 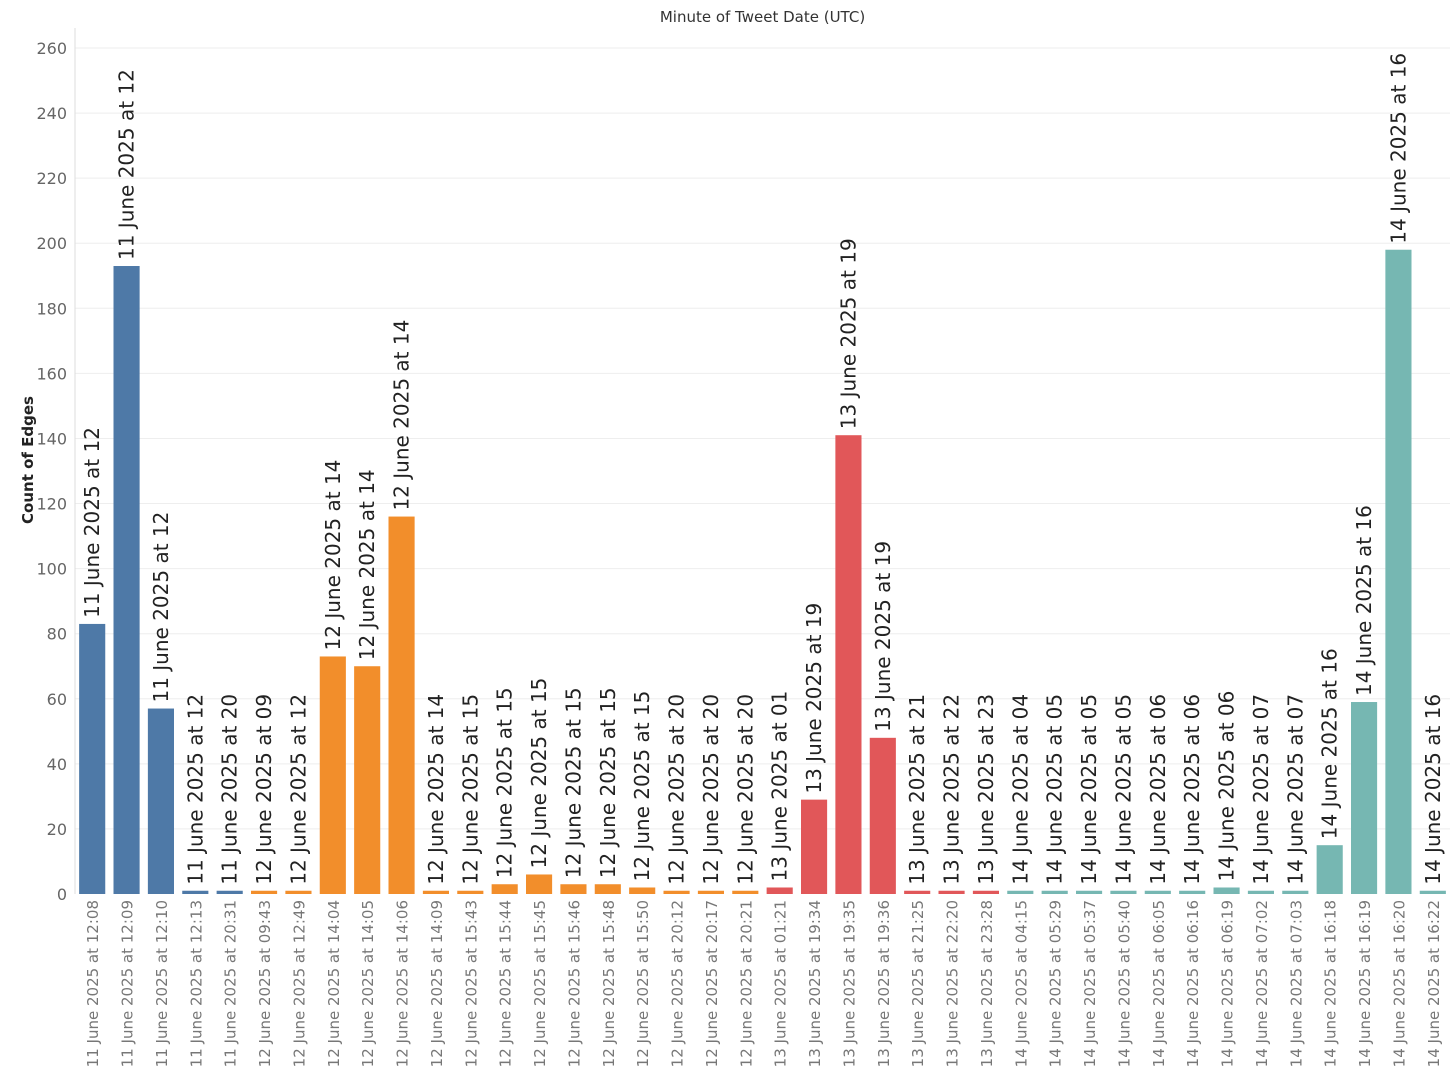 What do you see at coordinates (609, 983) in the screenshot?
I see `x-tick-label: 12 June 2025 at 15:48` at bounding box center [609, 983].